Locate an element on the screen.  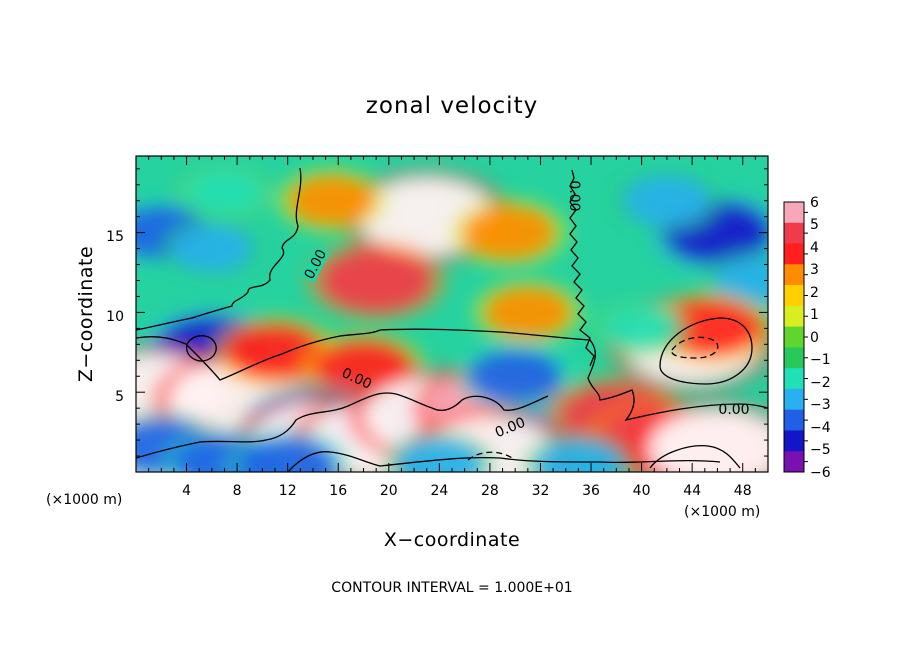
x-tick-label: 48 is located at coordinates (743, 491).